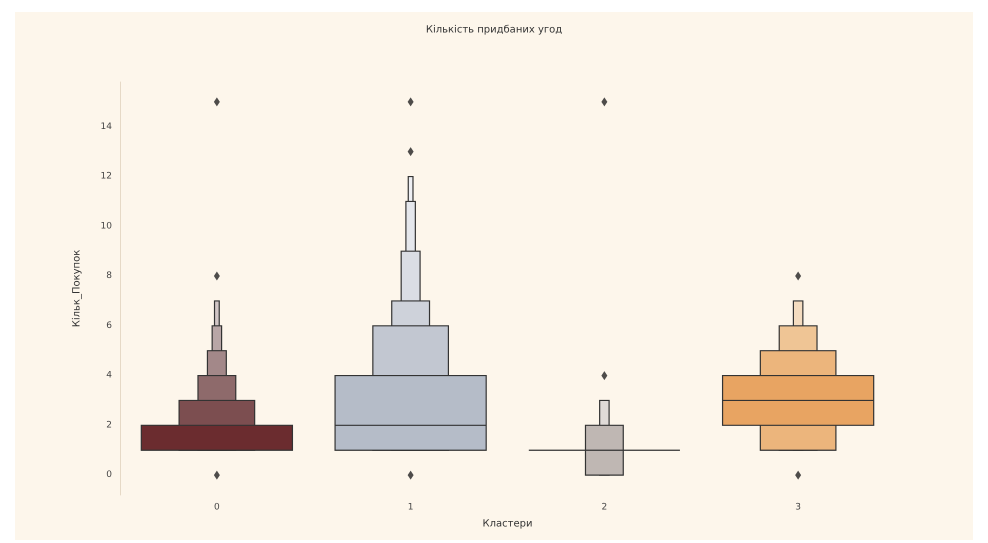 Image resolution: width=988 pixels, height=543 pixels. I want to click on x-tick-label: 1, so click(411, 507).